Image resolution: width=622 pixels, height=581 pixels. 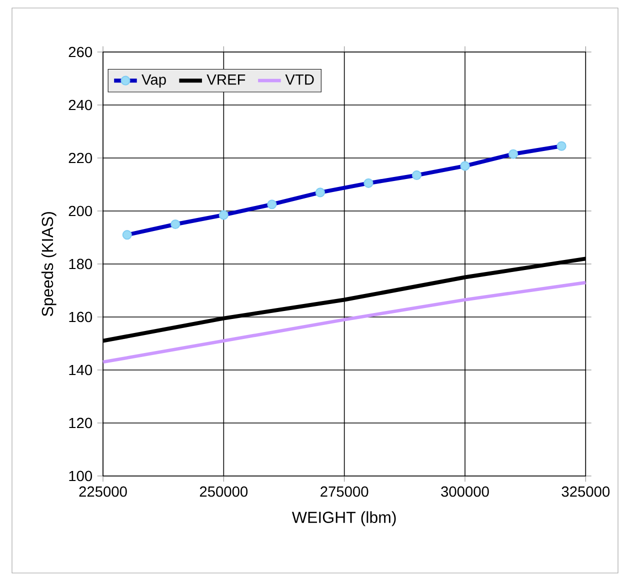 What do you see at coordinates (226, 79) in the screenshot?
I see `legend-label: VREF` at bounding box center [226, 79].